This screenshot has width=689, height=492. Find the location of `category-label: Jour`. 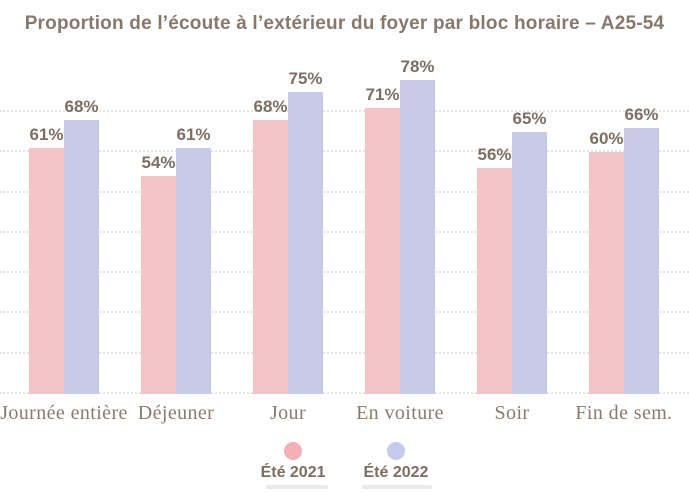

category-label: Jour is located at coordinates (288, 413).